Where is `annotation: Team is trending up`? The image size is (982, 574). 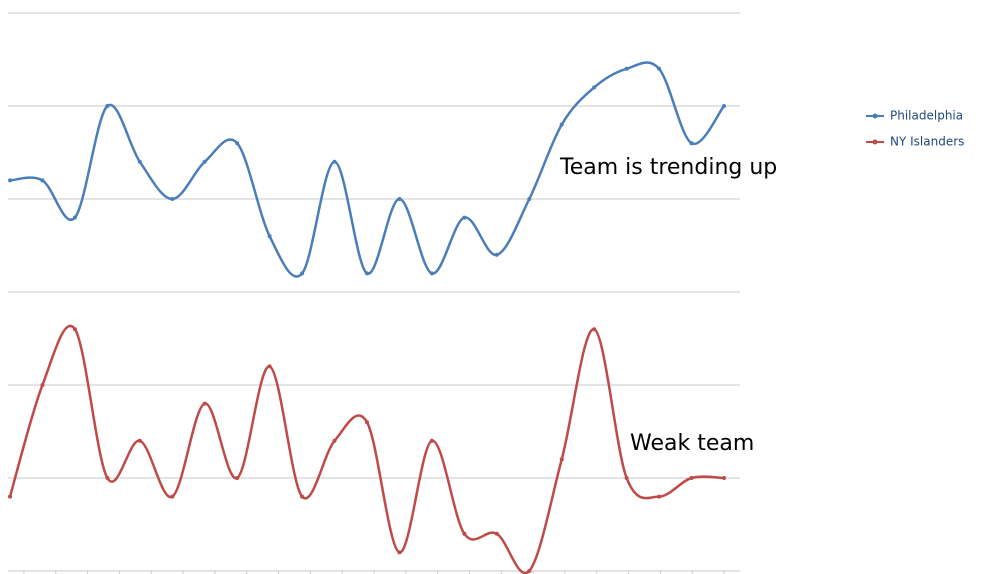
annotation: Team is trending up is located at coordinates (668, 167).